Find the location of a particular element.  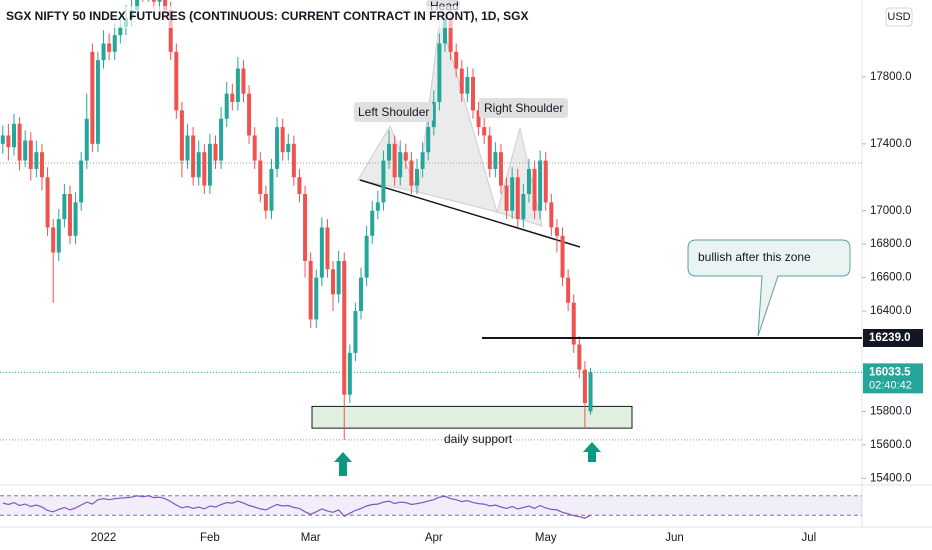

x-tick-label: May is located at coordinates (546, 538).